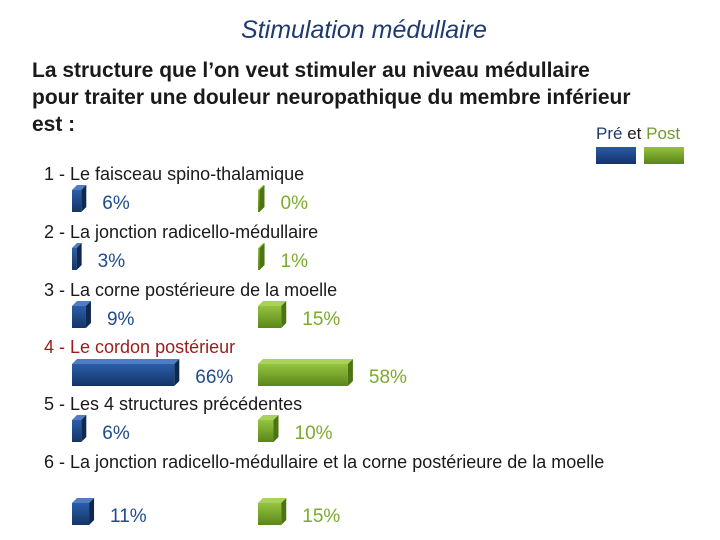 This screenshot has height=540, width=720. I want to click on legend-text: Pré et Post, so click(638, 134).